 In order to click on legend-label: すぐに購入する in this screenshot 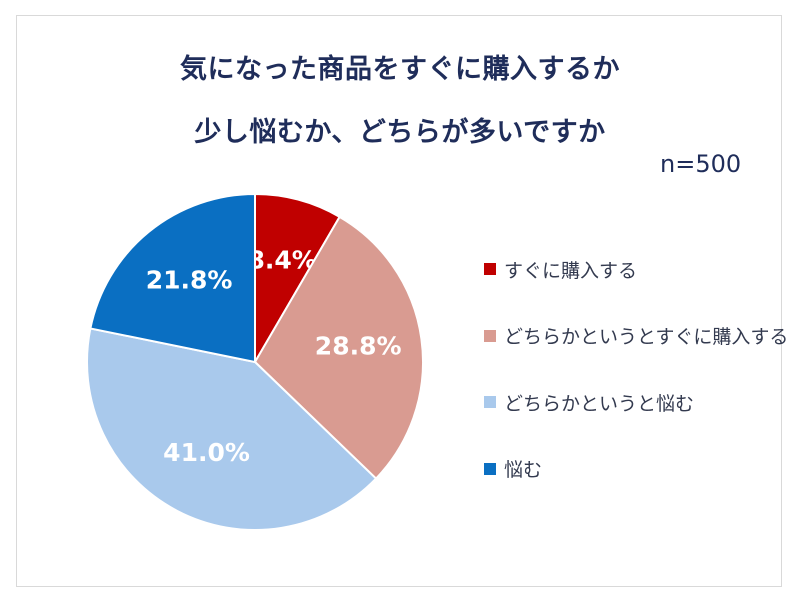, I will do `click(571, 270)`.